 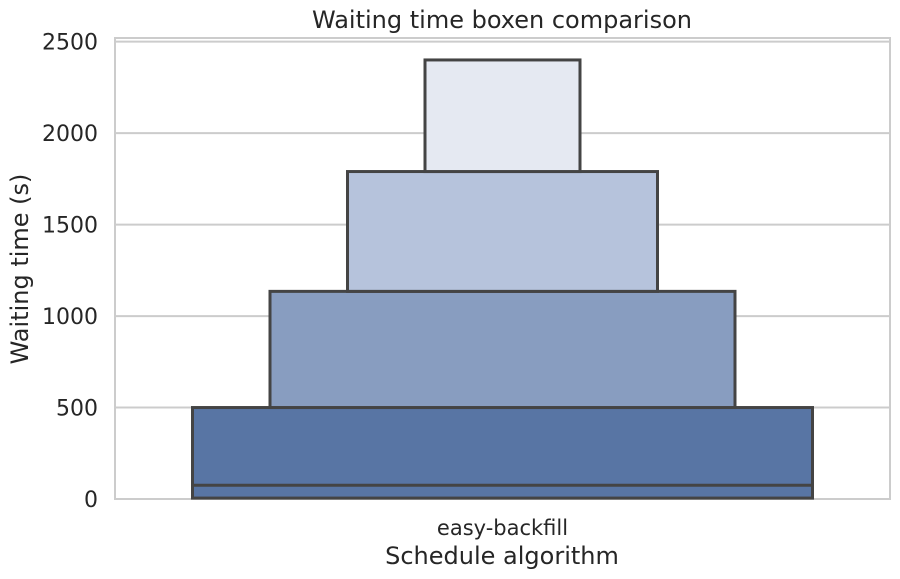 I want to click on y-tick-label: 2000, so click(x=70, y=134).